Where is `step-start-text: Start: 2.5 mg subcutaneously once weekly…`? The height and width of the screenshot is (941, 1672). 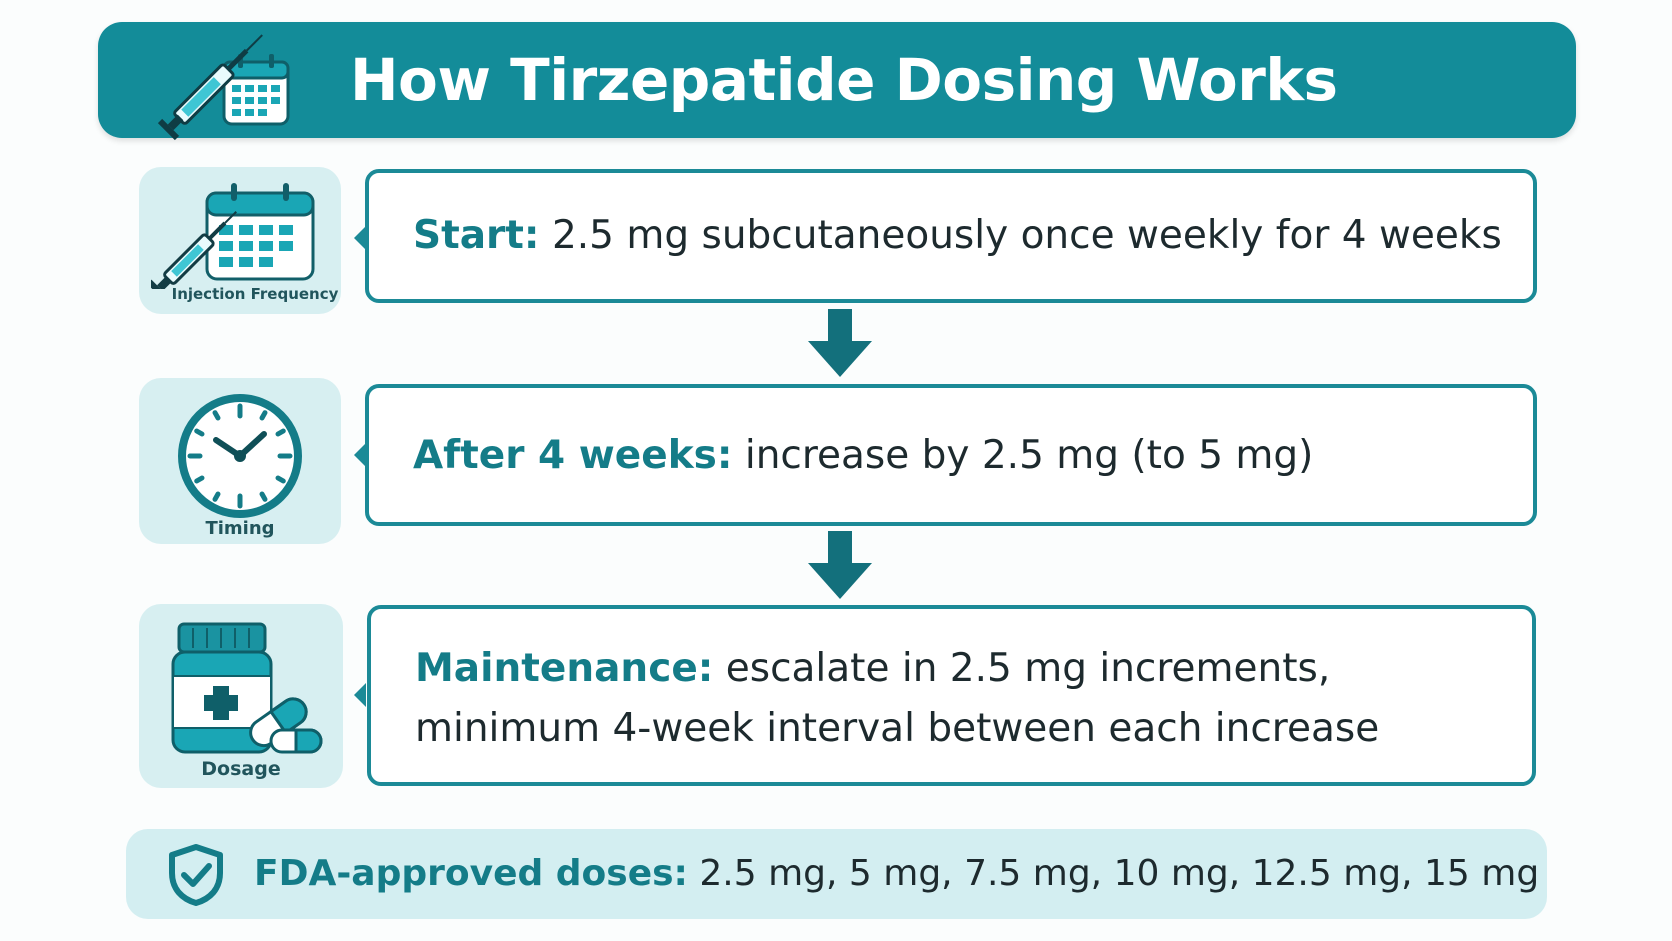 step-start-text: Start: 2.5 mg subcutaneously once weekly… is located at coordinates (963, 236).